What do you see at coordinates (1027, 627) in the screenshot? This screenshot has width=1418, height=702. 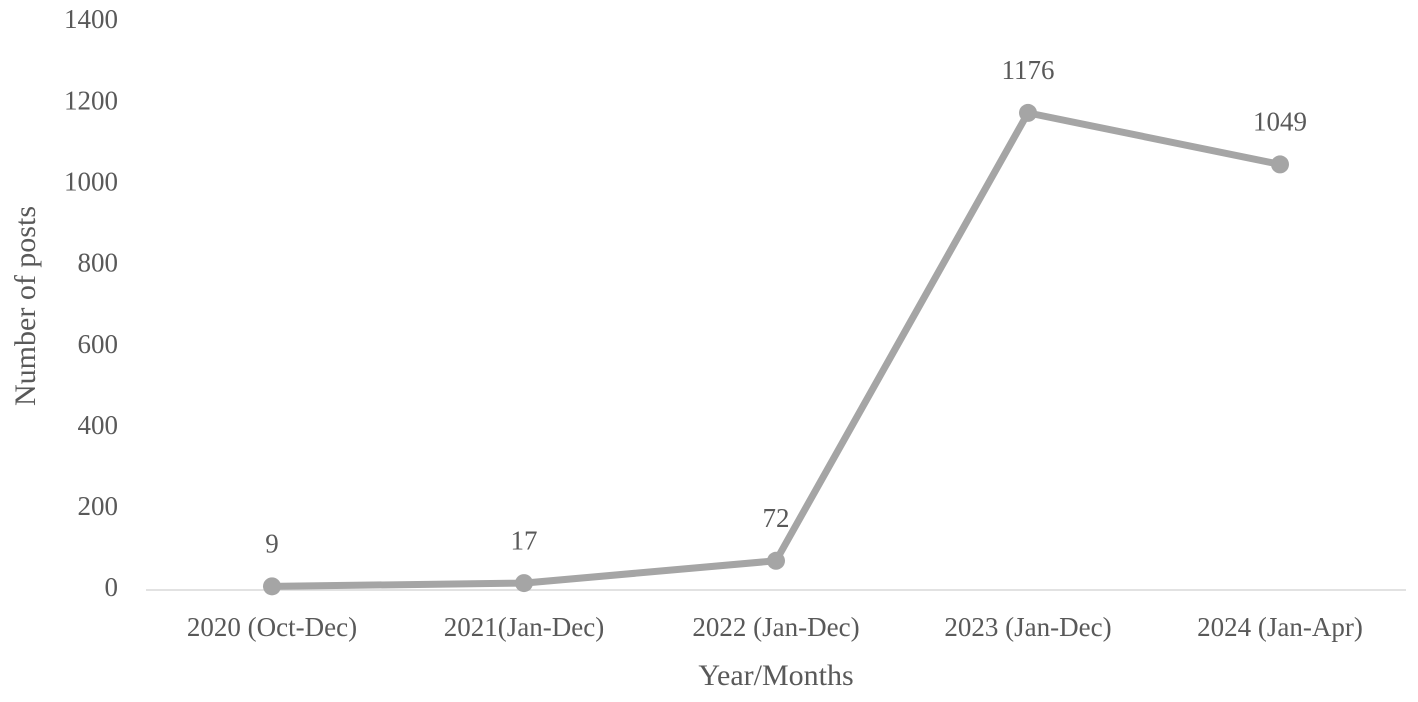 I see `x-tick-label: 2023 (Jan-Dec)` at bounding box center [1027, 627].